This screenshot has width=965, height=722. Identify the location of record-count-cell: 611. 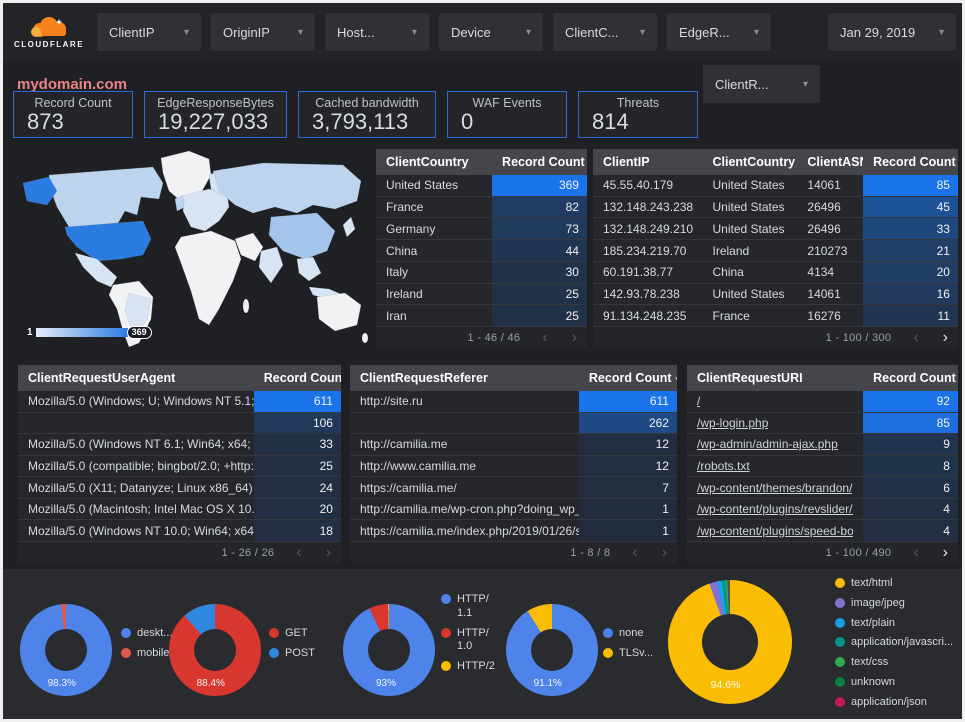
(627, 401).